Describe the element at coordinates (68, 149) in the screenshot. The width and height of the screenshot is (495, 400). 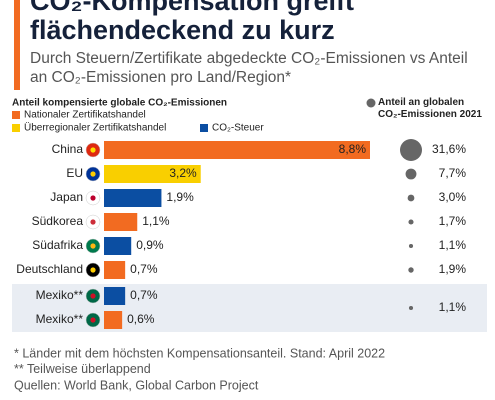
I see `category-label: China` at that location.